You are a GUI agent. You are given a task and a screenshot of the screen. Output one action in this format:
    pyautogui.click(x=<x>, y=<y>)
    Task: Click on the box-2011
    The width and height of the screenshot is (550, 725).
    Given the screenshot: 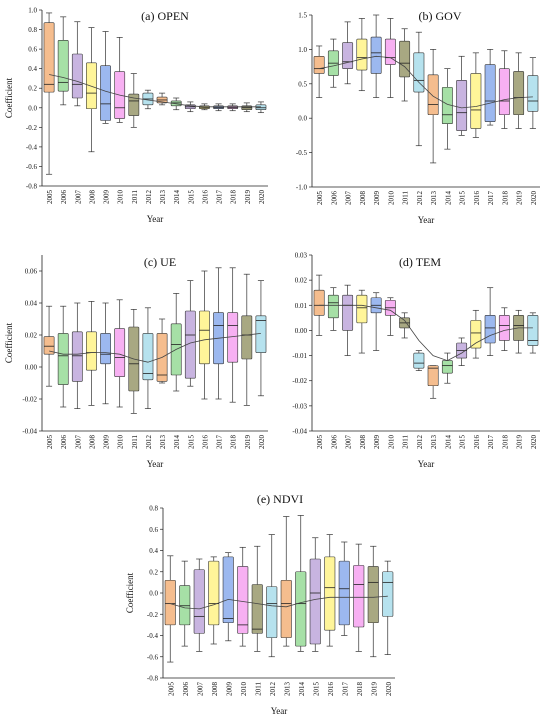 What is the action you would take?
    pyautogui.click(x=405, y=65)
    